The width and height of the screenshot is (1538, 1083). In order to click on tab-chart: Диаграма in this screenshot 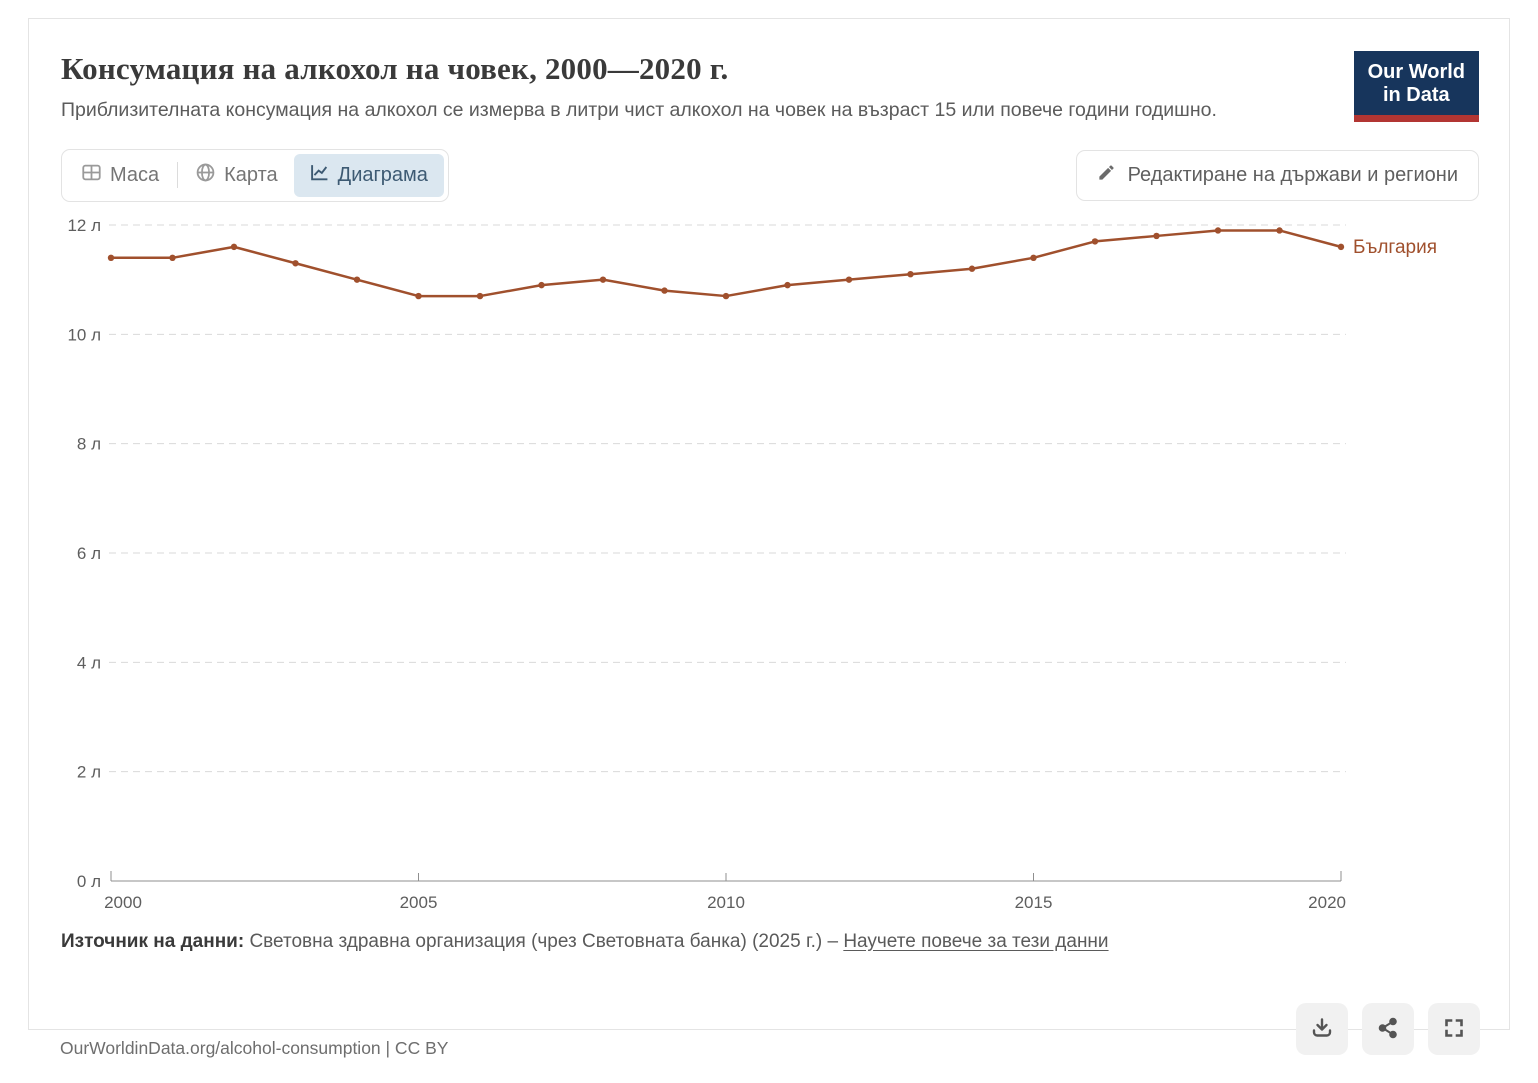, I will do `click(368, 175)`.